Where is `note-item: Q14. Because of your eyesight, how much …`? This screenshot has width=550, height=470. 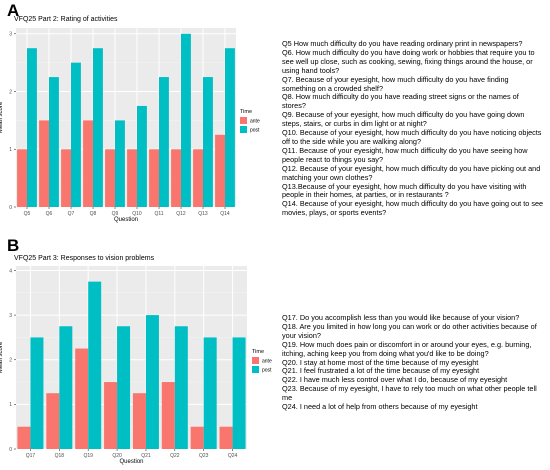 note-item: Q14. Because of your eyesight, how much … is located at coordinates (413, 208).